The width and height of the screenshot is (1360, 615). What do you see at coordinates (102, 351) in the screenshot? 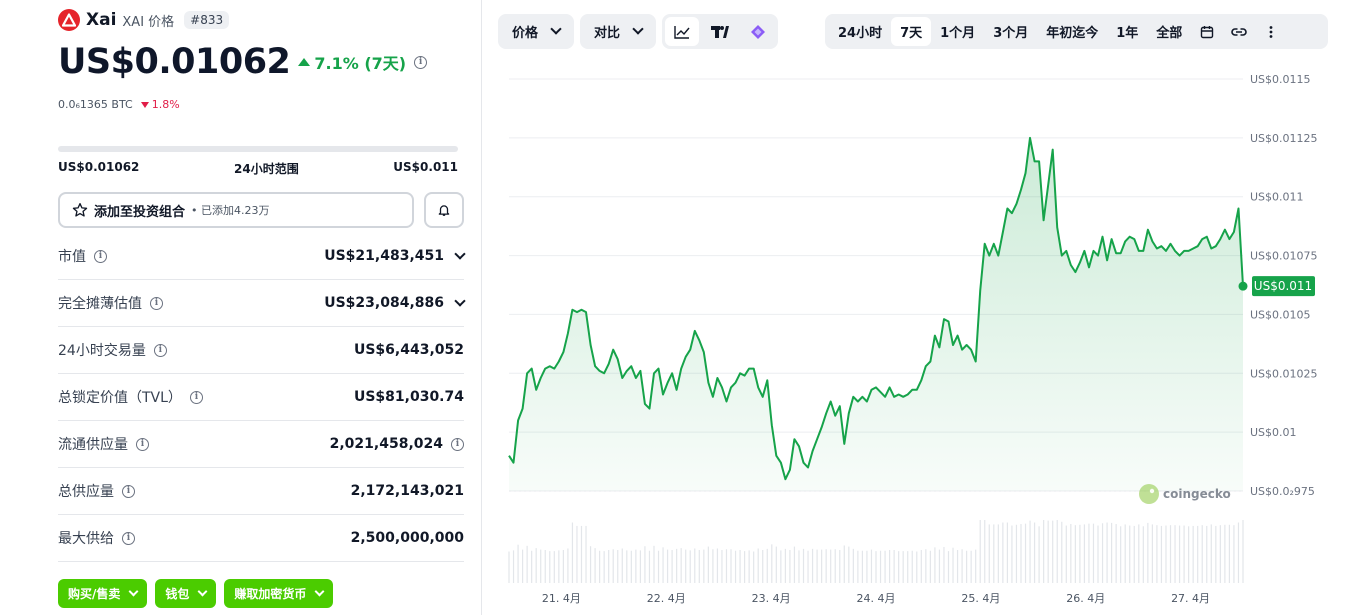
I see `stat-label-text: 24小时交易量` at bounding box center [102, 351].